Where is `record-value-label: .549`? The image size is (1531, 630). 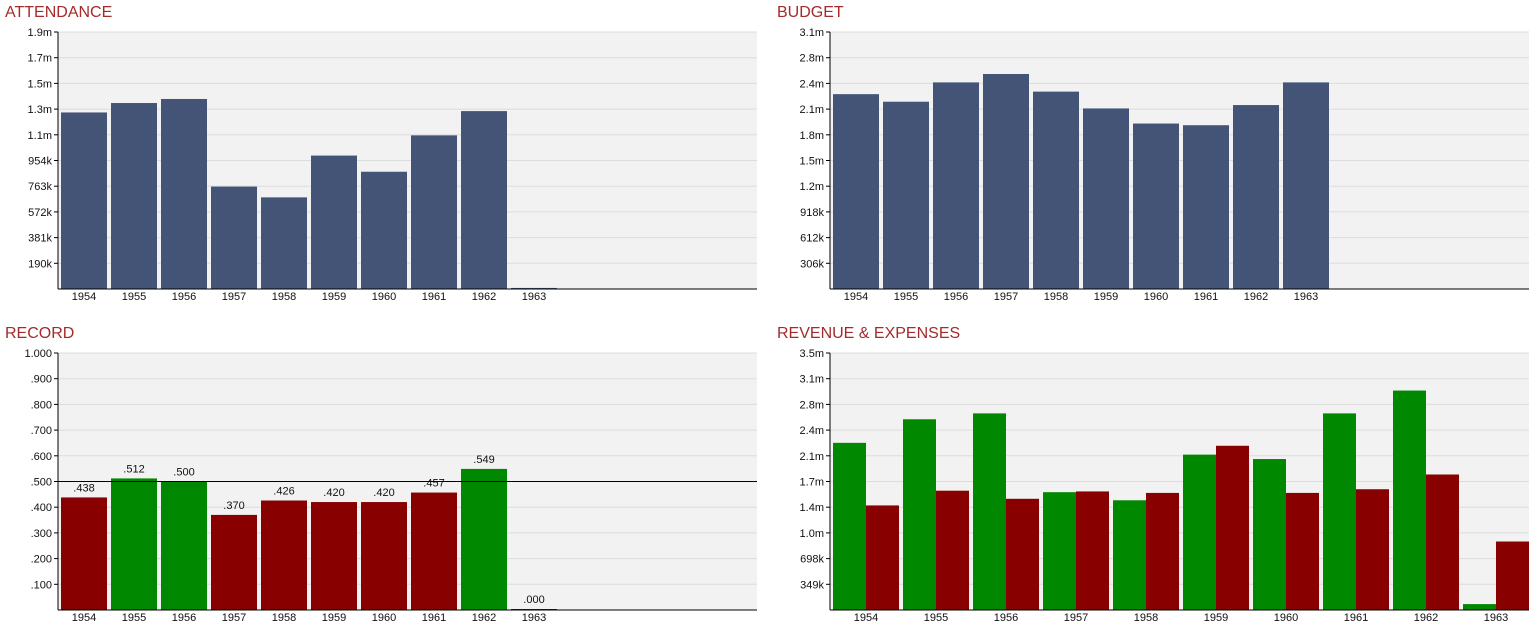
record-value-label: .549 is located at coordinates (483, 460).